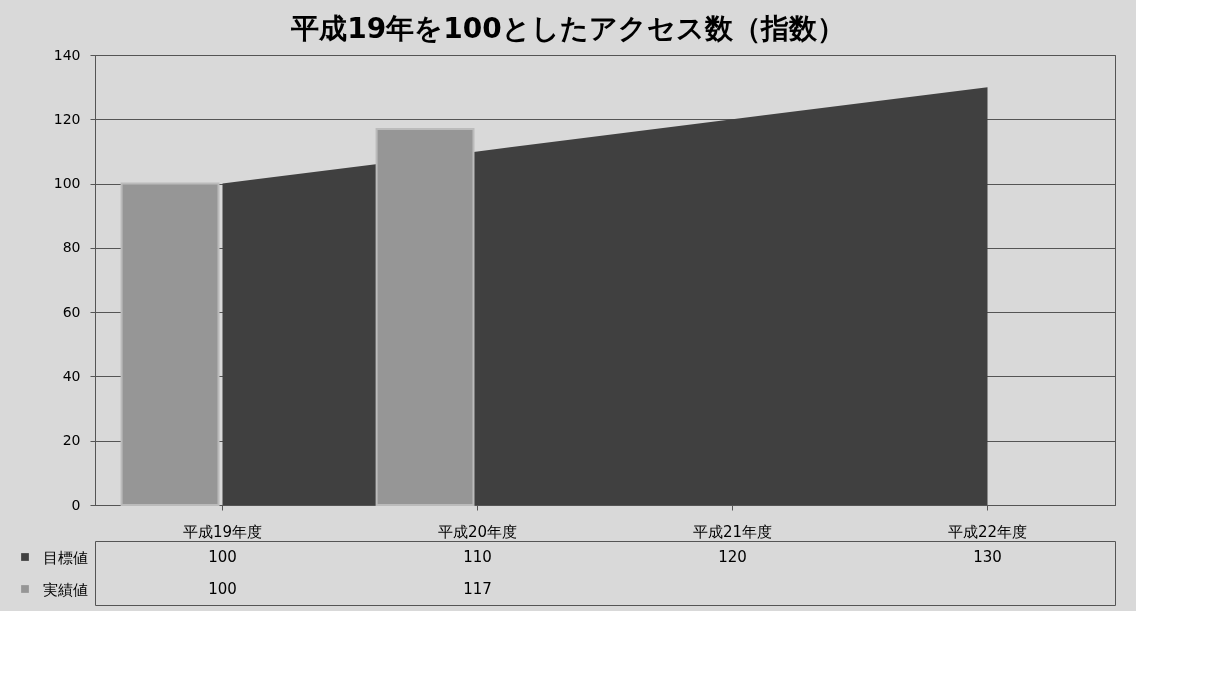 Image resolution: width=1225 pixels, height=695 pixels. I want to click on y-tick-label: 0, so click(76, 504).